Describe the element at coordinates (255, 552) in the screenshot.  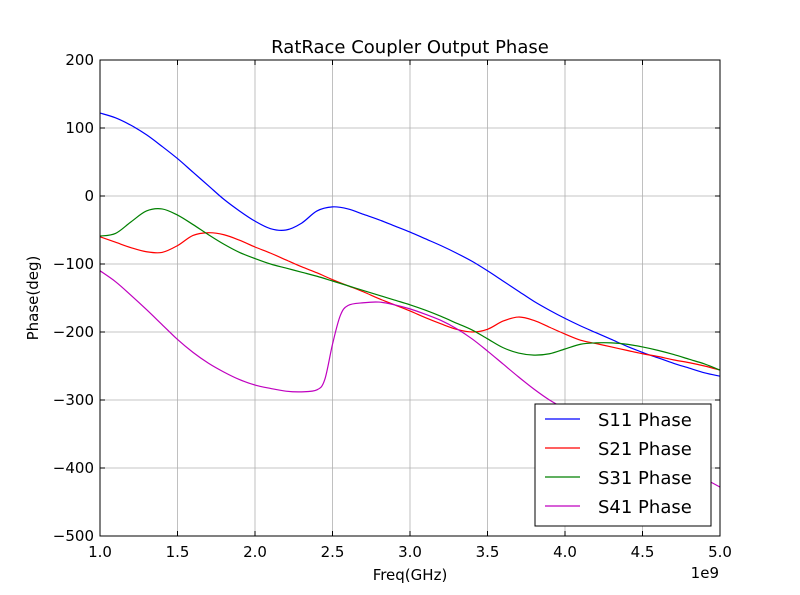
I see `x-tick-label: 2.0` at that location.